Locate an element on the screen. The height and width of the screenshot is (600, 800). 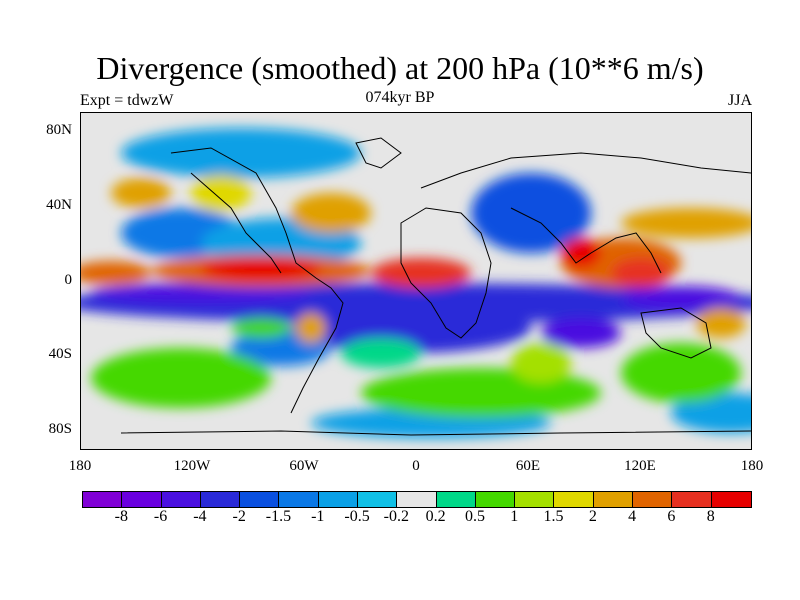
colorbar-label: 8 is located at coordinates (710, 516).